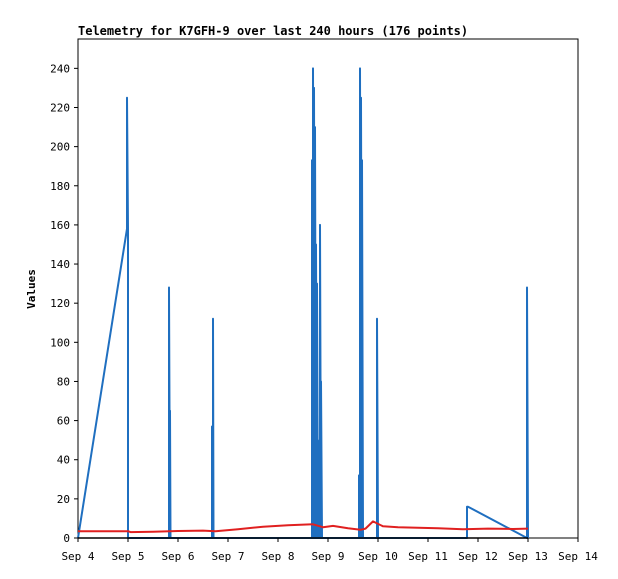  Describe the element at coordinates (277, 556) in the screenshot. I see `x-tick-label: Sep 8` at that location.